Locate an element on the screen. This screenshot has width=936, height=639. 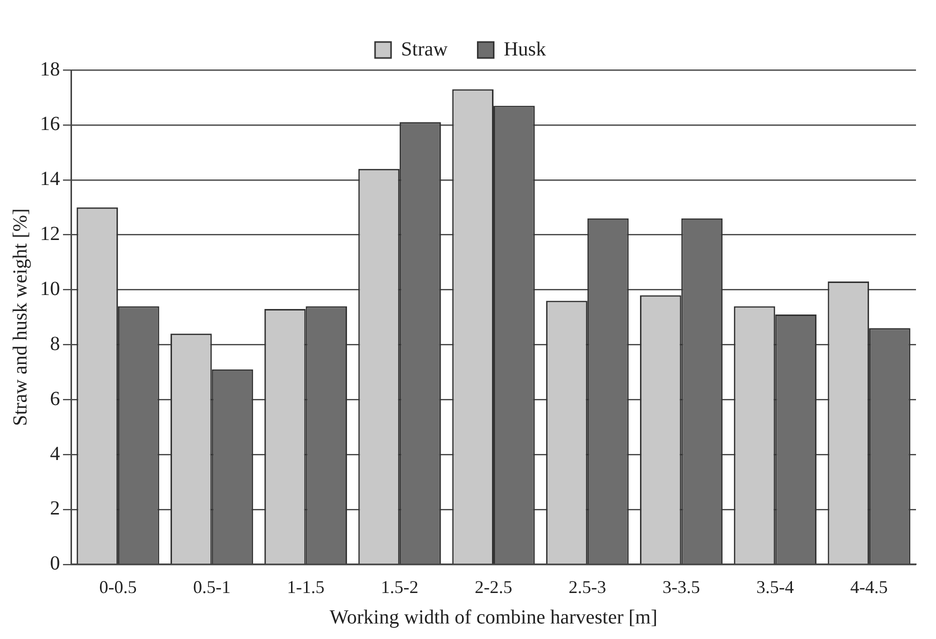
y-tick-label: 0 is located at coordinates (55, 563).